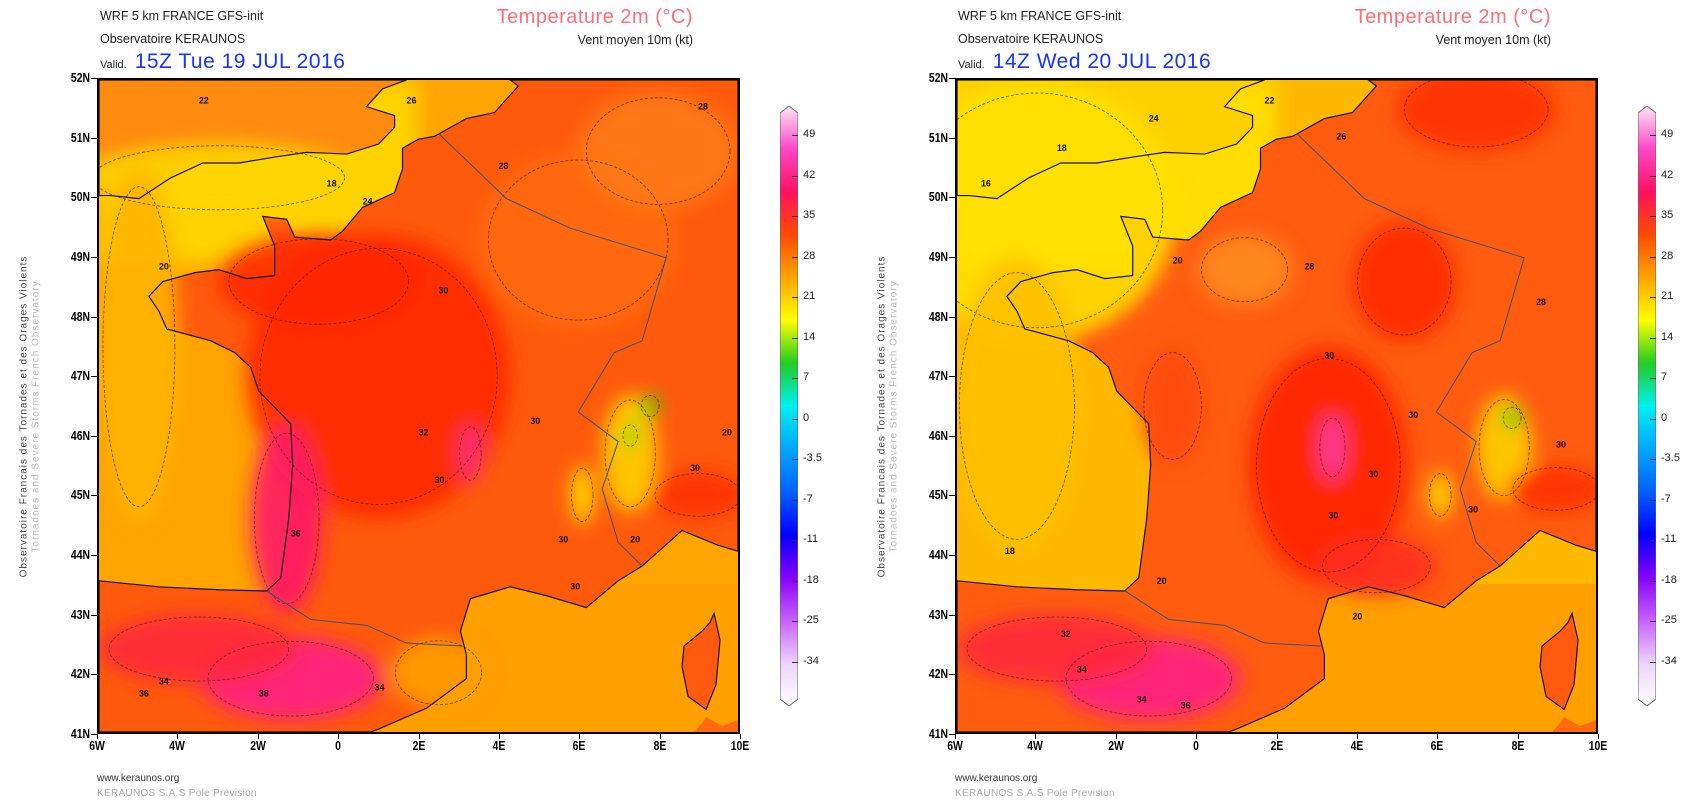  I want to click on colorbar-label: -18, so click(1669, 579).